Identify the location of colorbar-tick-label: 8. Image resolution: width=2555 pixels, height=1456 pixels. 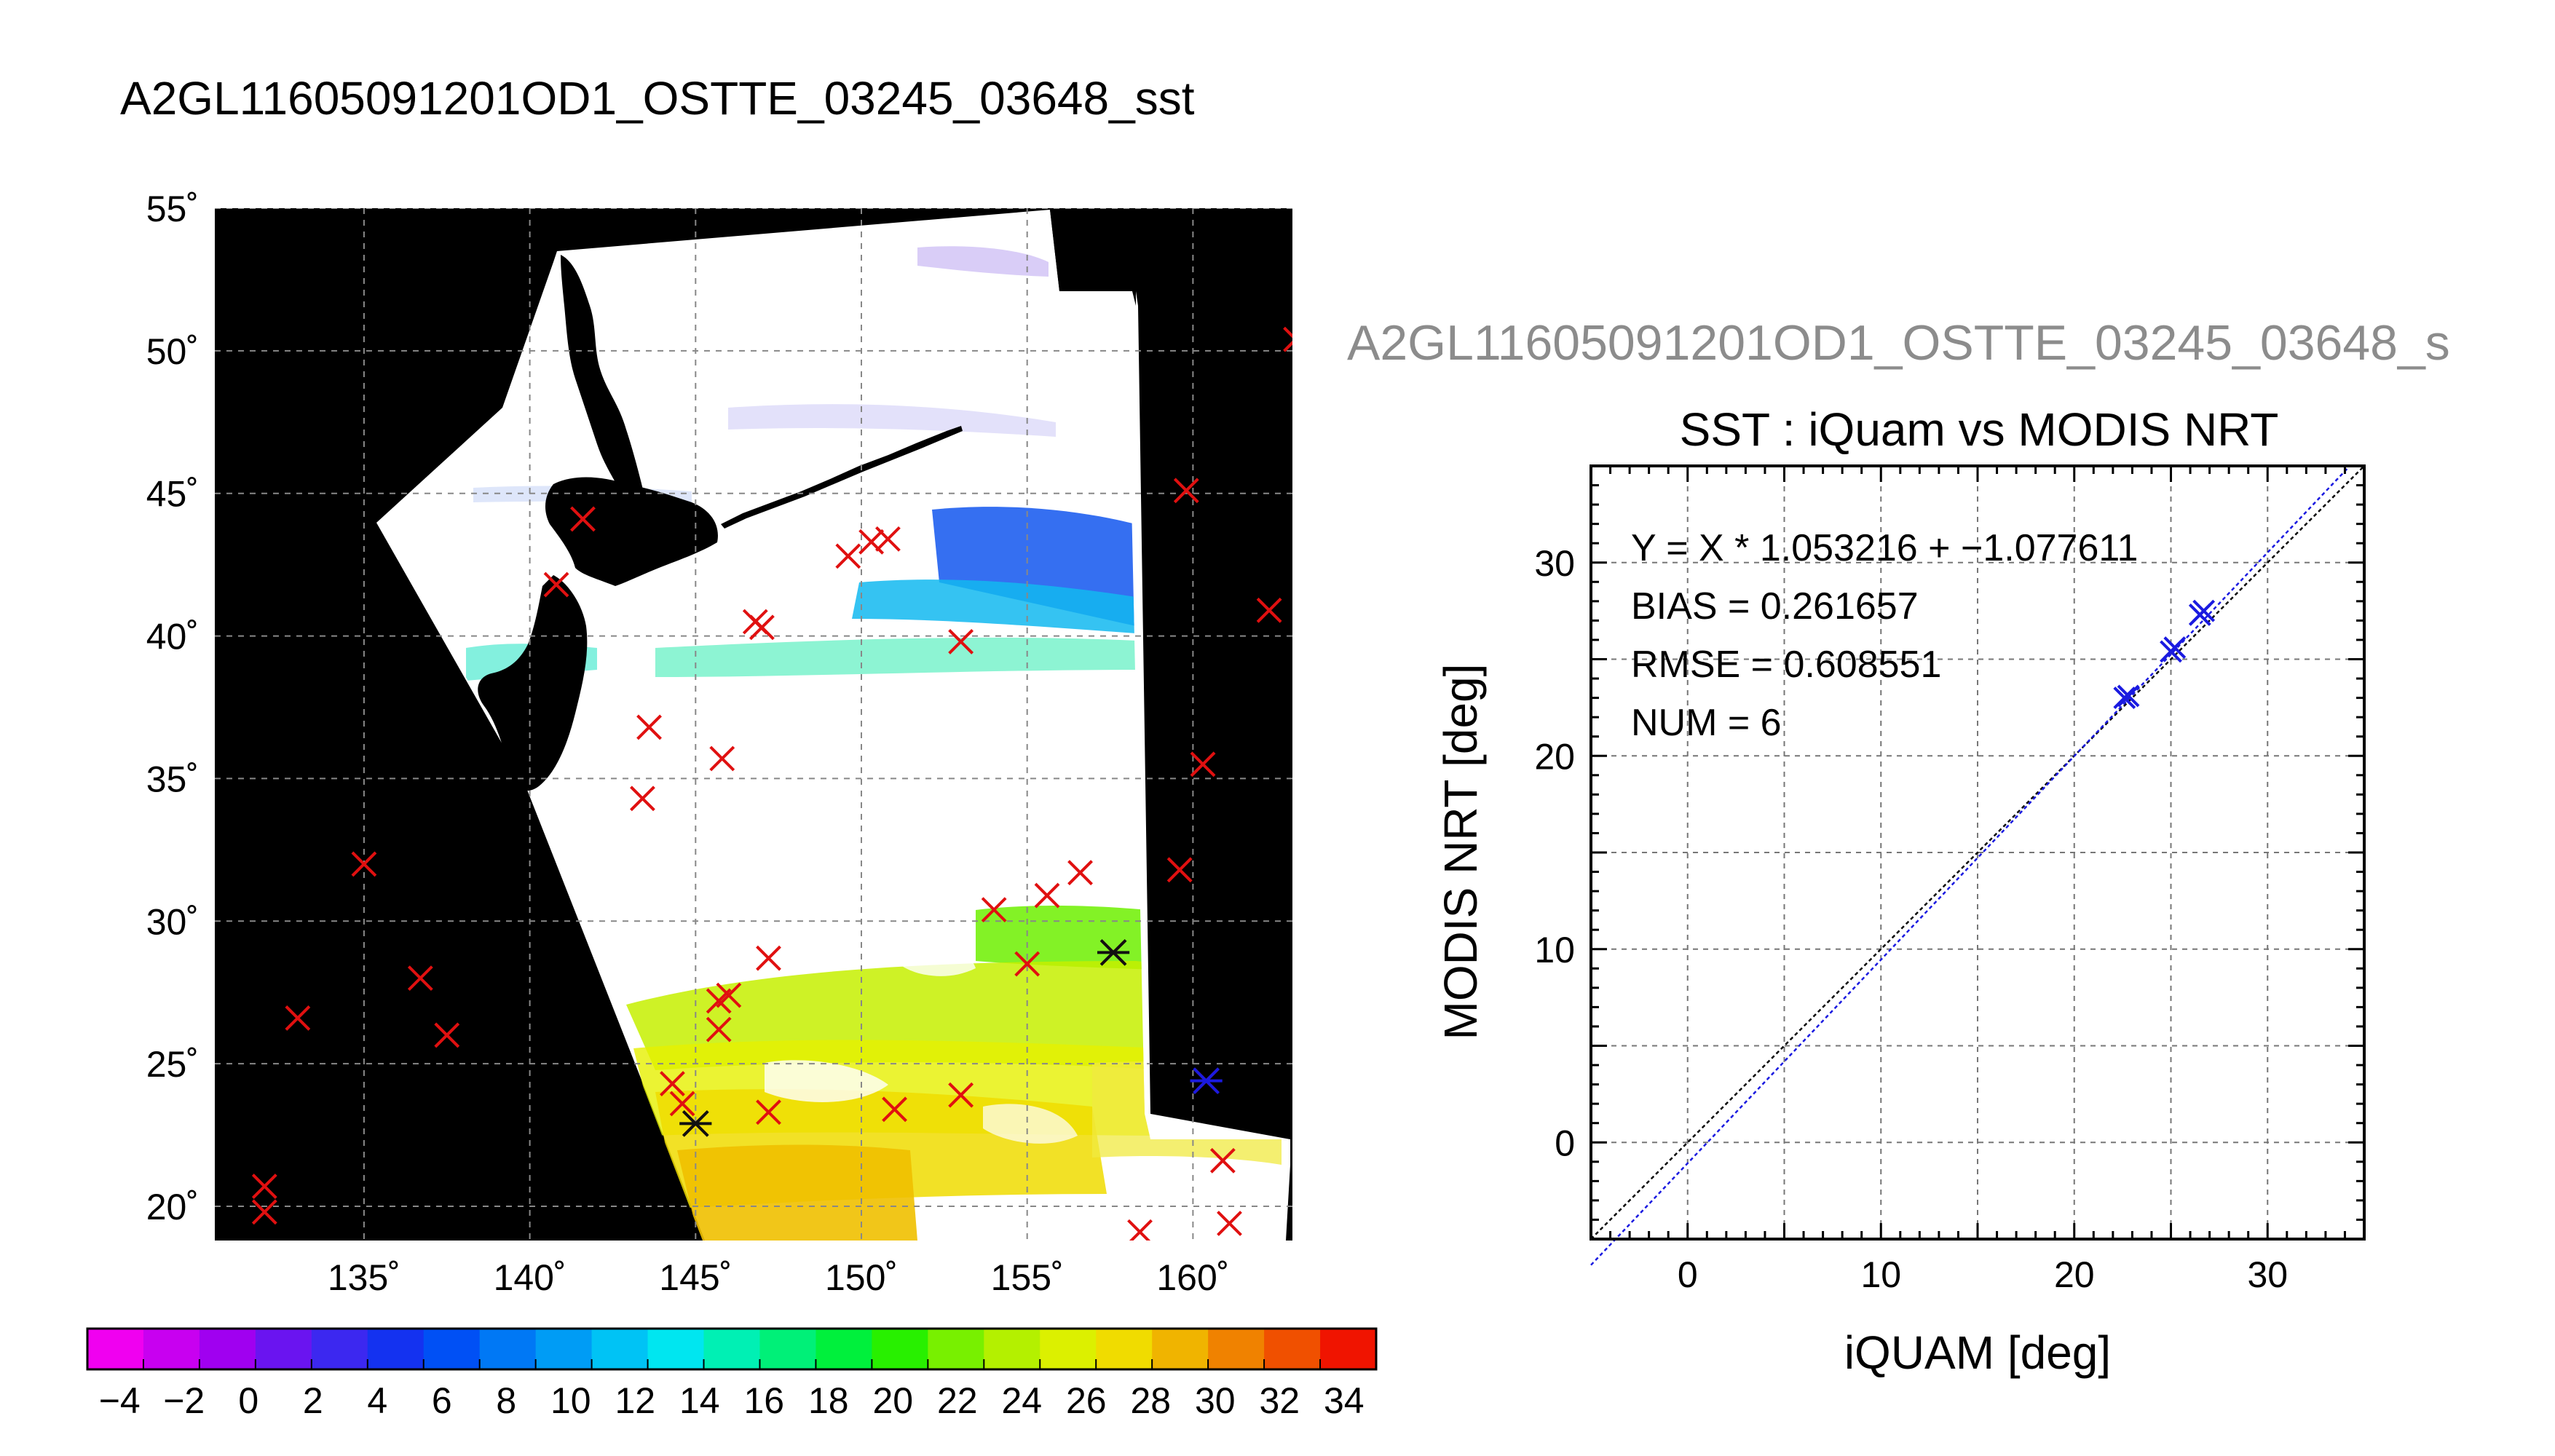
(506, 1400).